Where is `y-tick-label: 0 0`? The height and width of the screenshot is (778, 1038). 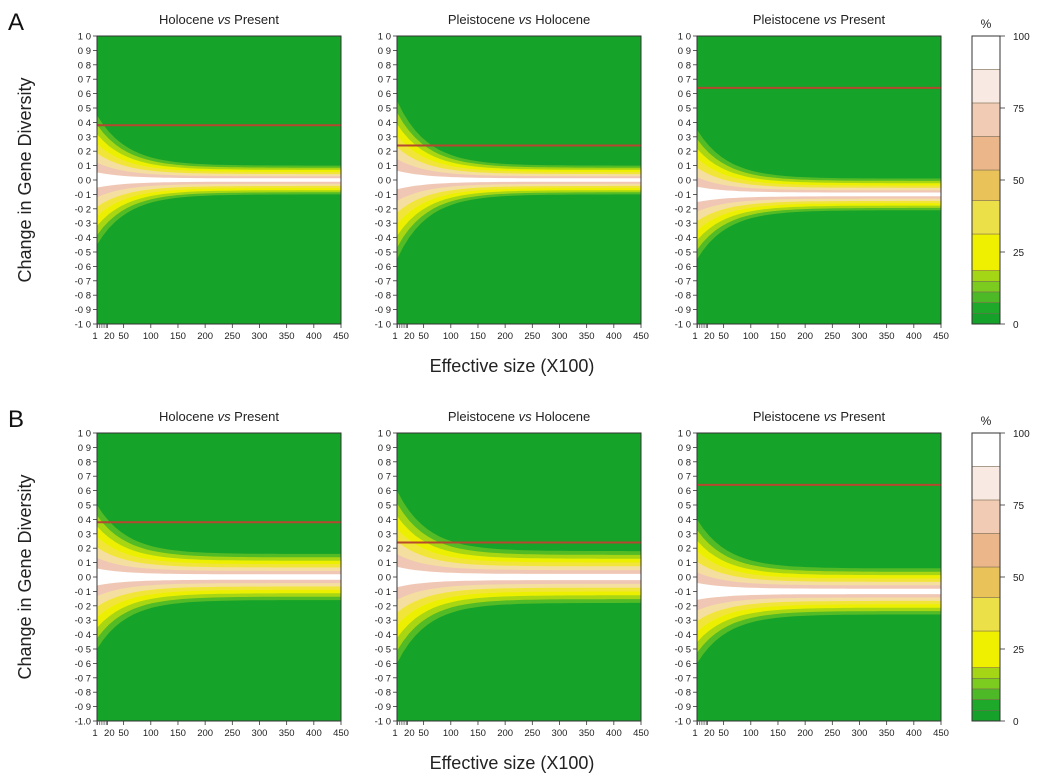
y-tick-label: 0 0 is located at coordinates (84, 181).